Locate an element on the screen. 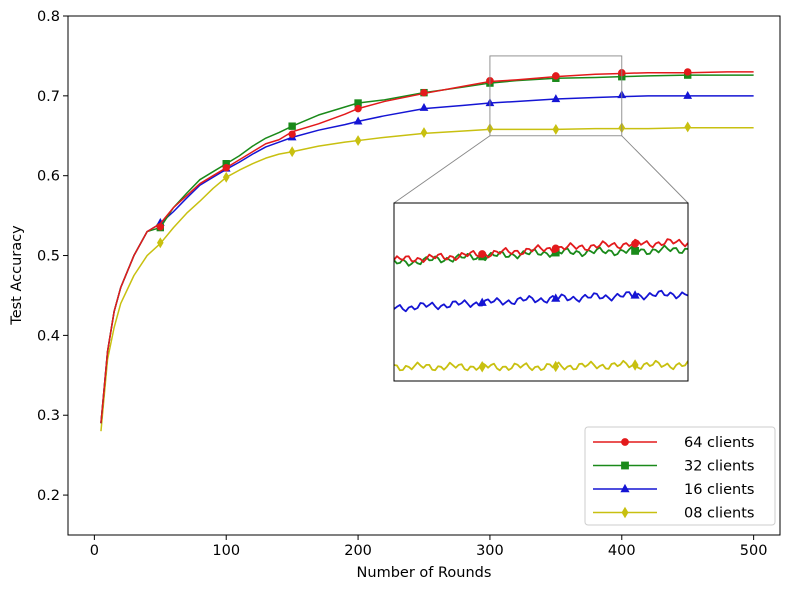 Image resolution: width=790 pixels, height=594 pixels. x-tick-label: 400 is located at coordinates (622, 551).